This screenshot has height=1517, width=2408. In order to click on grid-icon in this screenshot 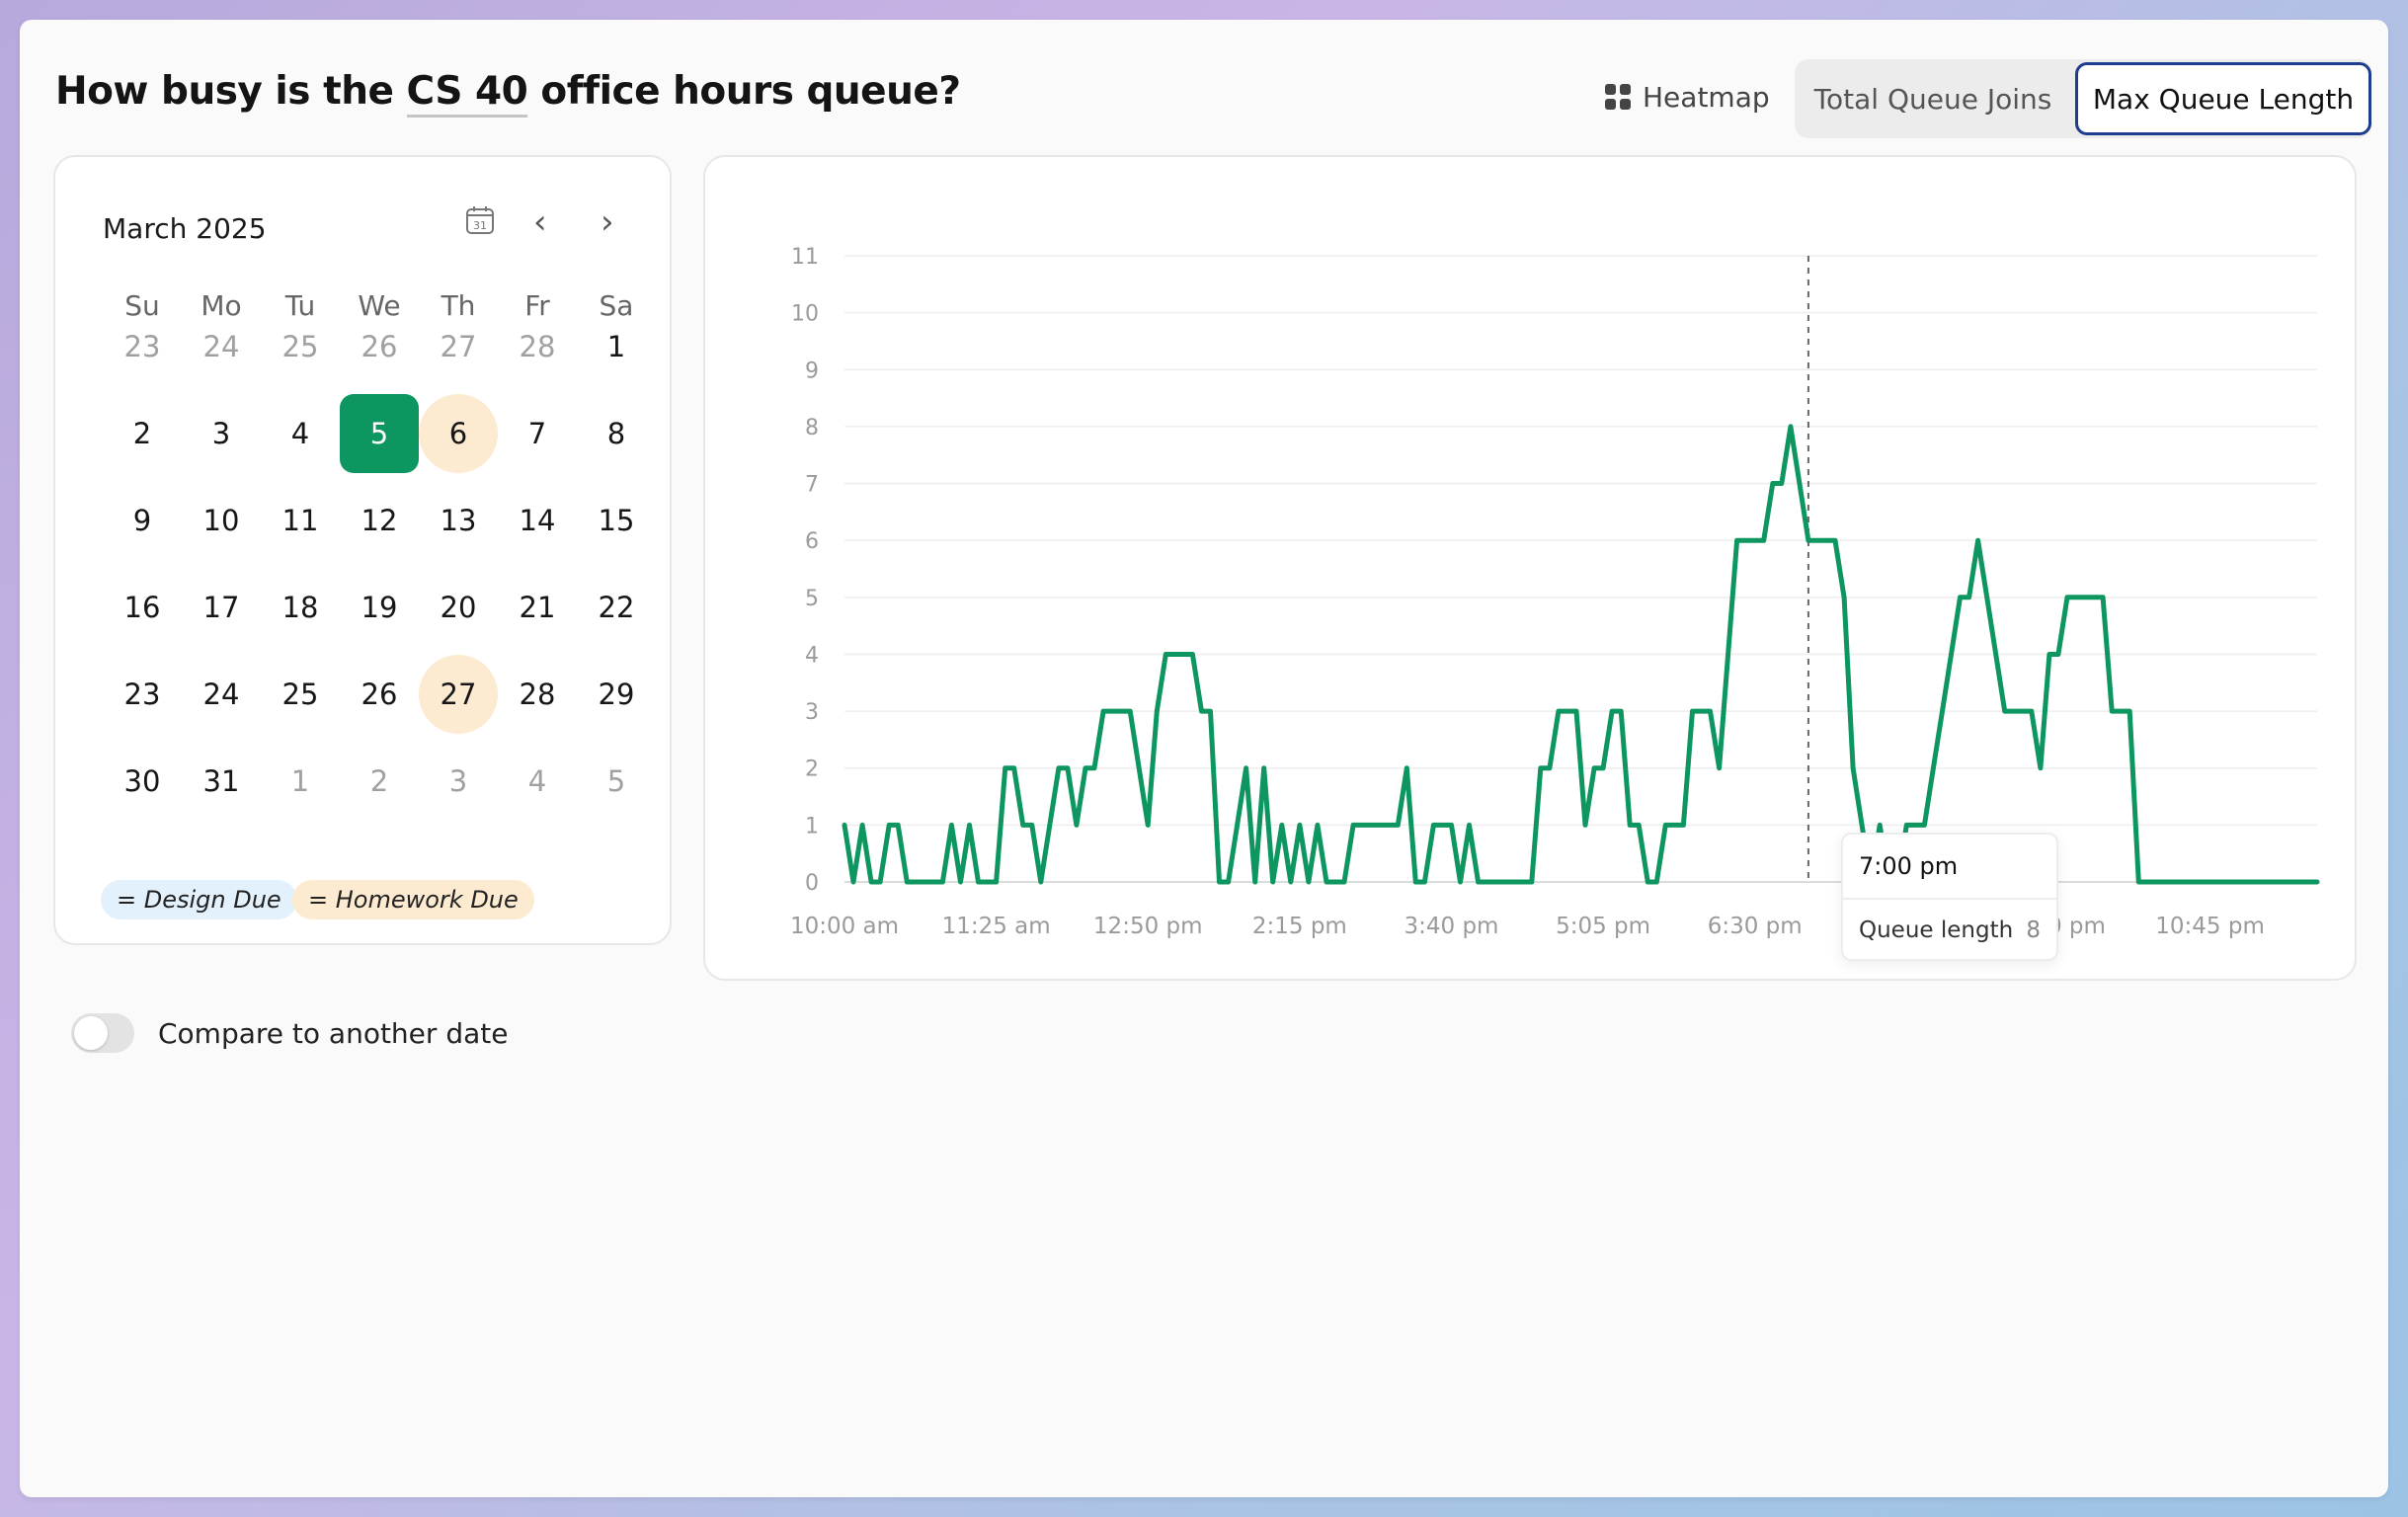, I will do `click(1618, 97)`.